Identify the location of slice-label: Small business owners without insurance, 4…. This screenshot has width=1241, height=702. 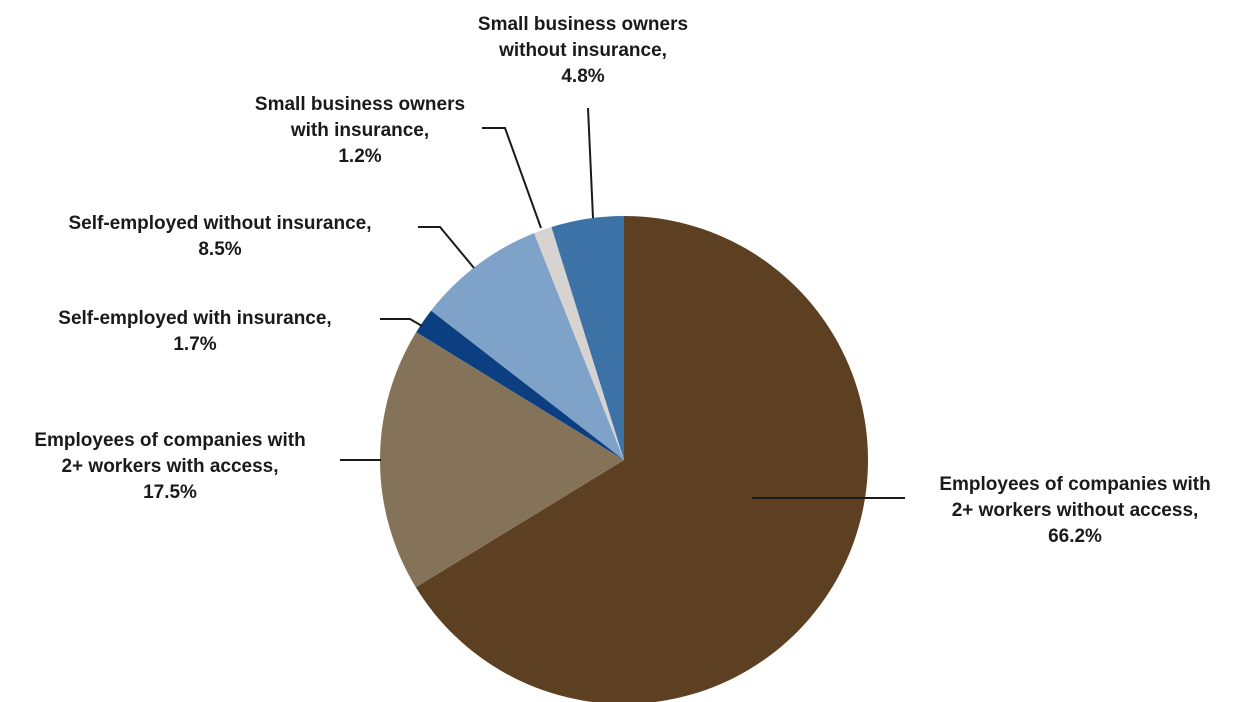
(583, 50).